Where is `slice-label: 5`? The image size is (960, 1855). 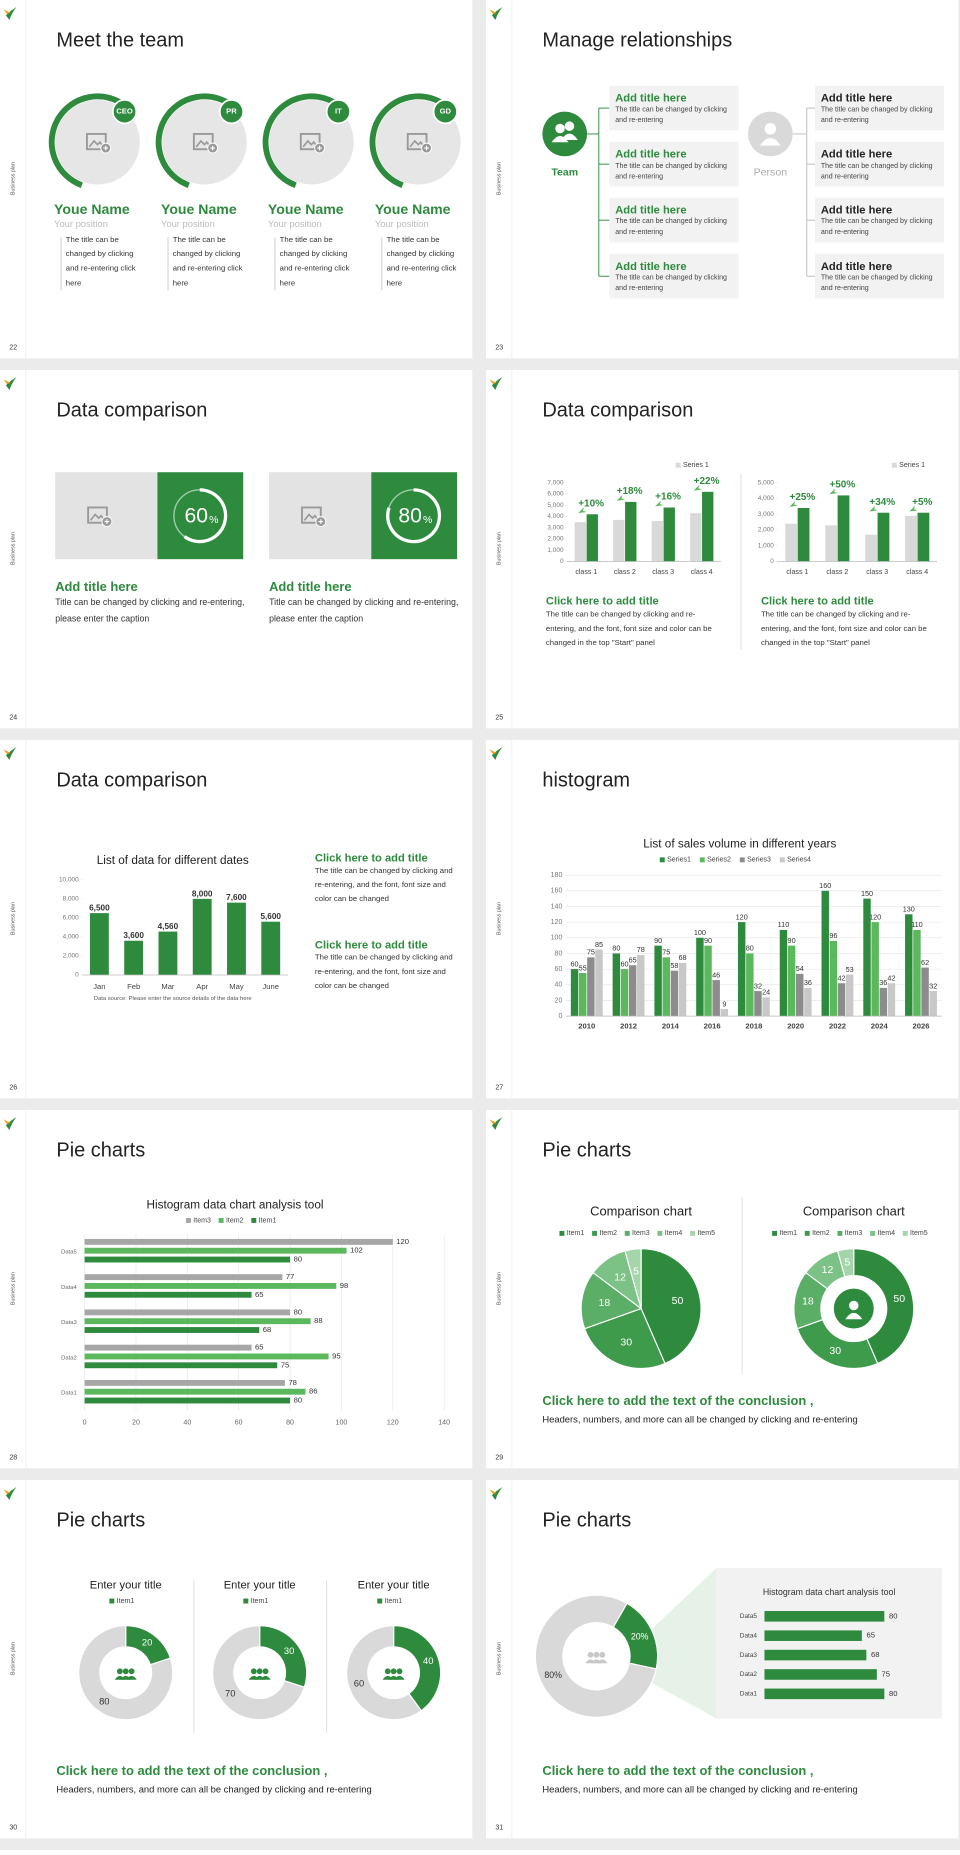
slice-label: 5 is located at coordinates (848, 1262).